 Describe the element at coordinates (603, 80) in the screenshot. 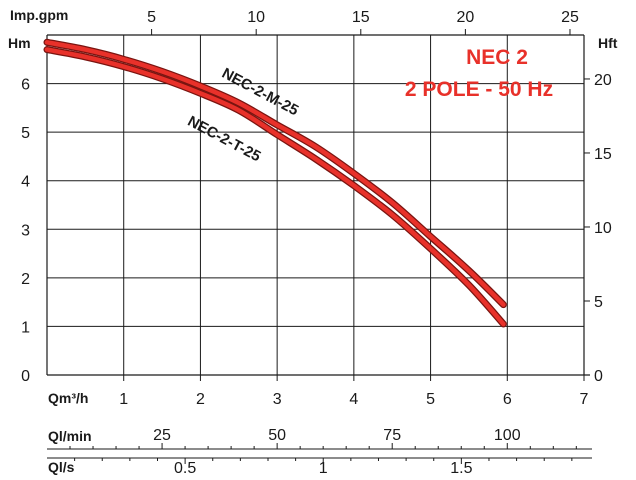

I see `right-tick-label: 20` at that location.